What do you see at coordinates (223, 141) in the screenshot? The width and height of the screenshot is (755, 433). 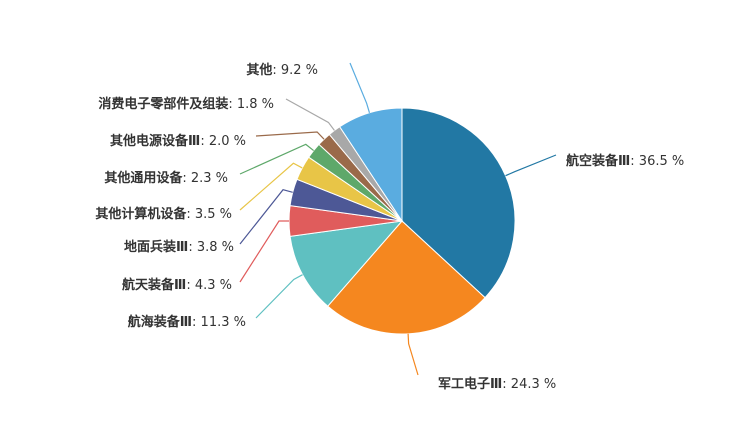 I see `slice-label-value-7: : 2.0 %` at bounding box center [223, 141].